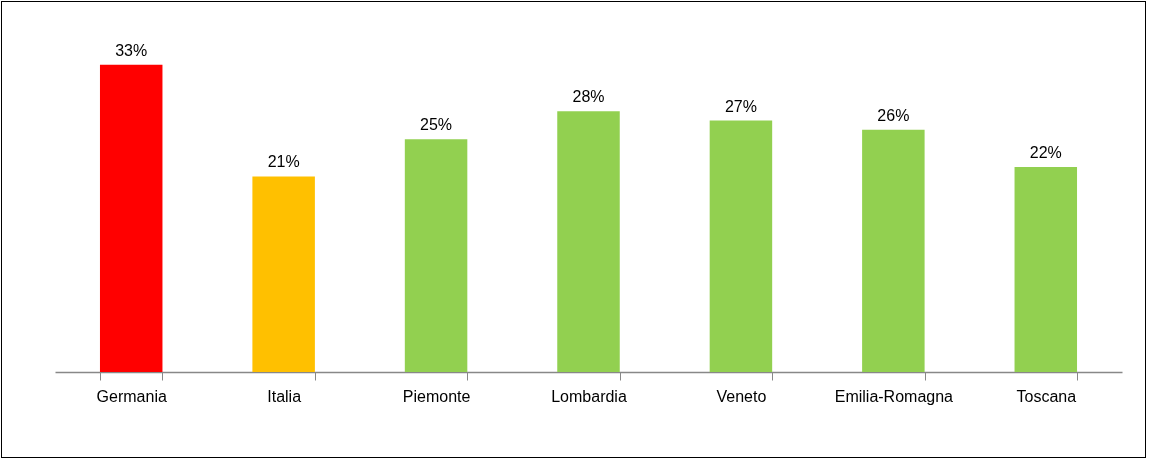 This screenshot has width=1150, height=461. What do you see at coordinates (741, 396) in the screenshot?
I see `x-tick-label: Veneto` at bounding box center [741, 396].